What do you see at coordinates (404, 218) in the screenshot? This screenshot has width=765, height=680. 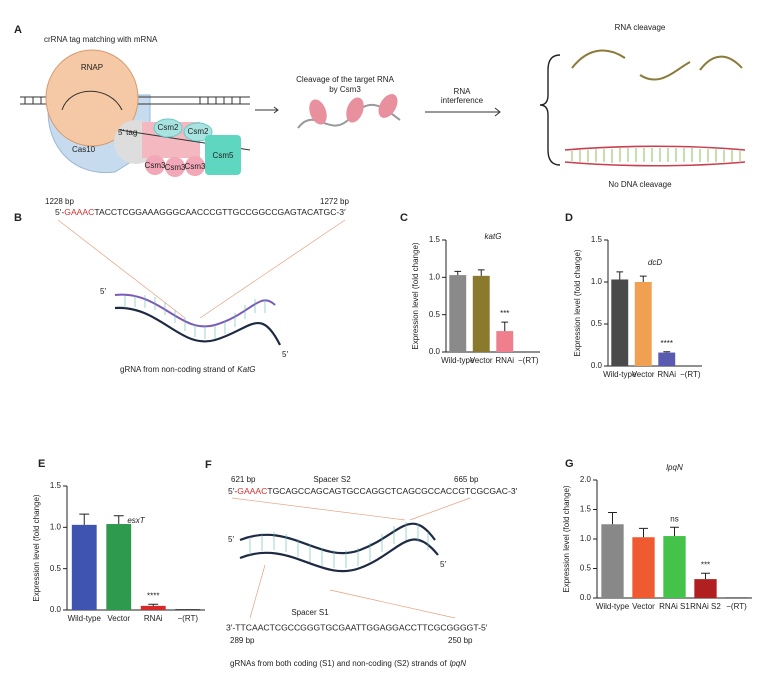 I see `panel-label: C` at bounding box center [404, 218].